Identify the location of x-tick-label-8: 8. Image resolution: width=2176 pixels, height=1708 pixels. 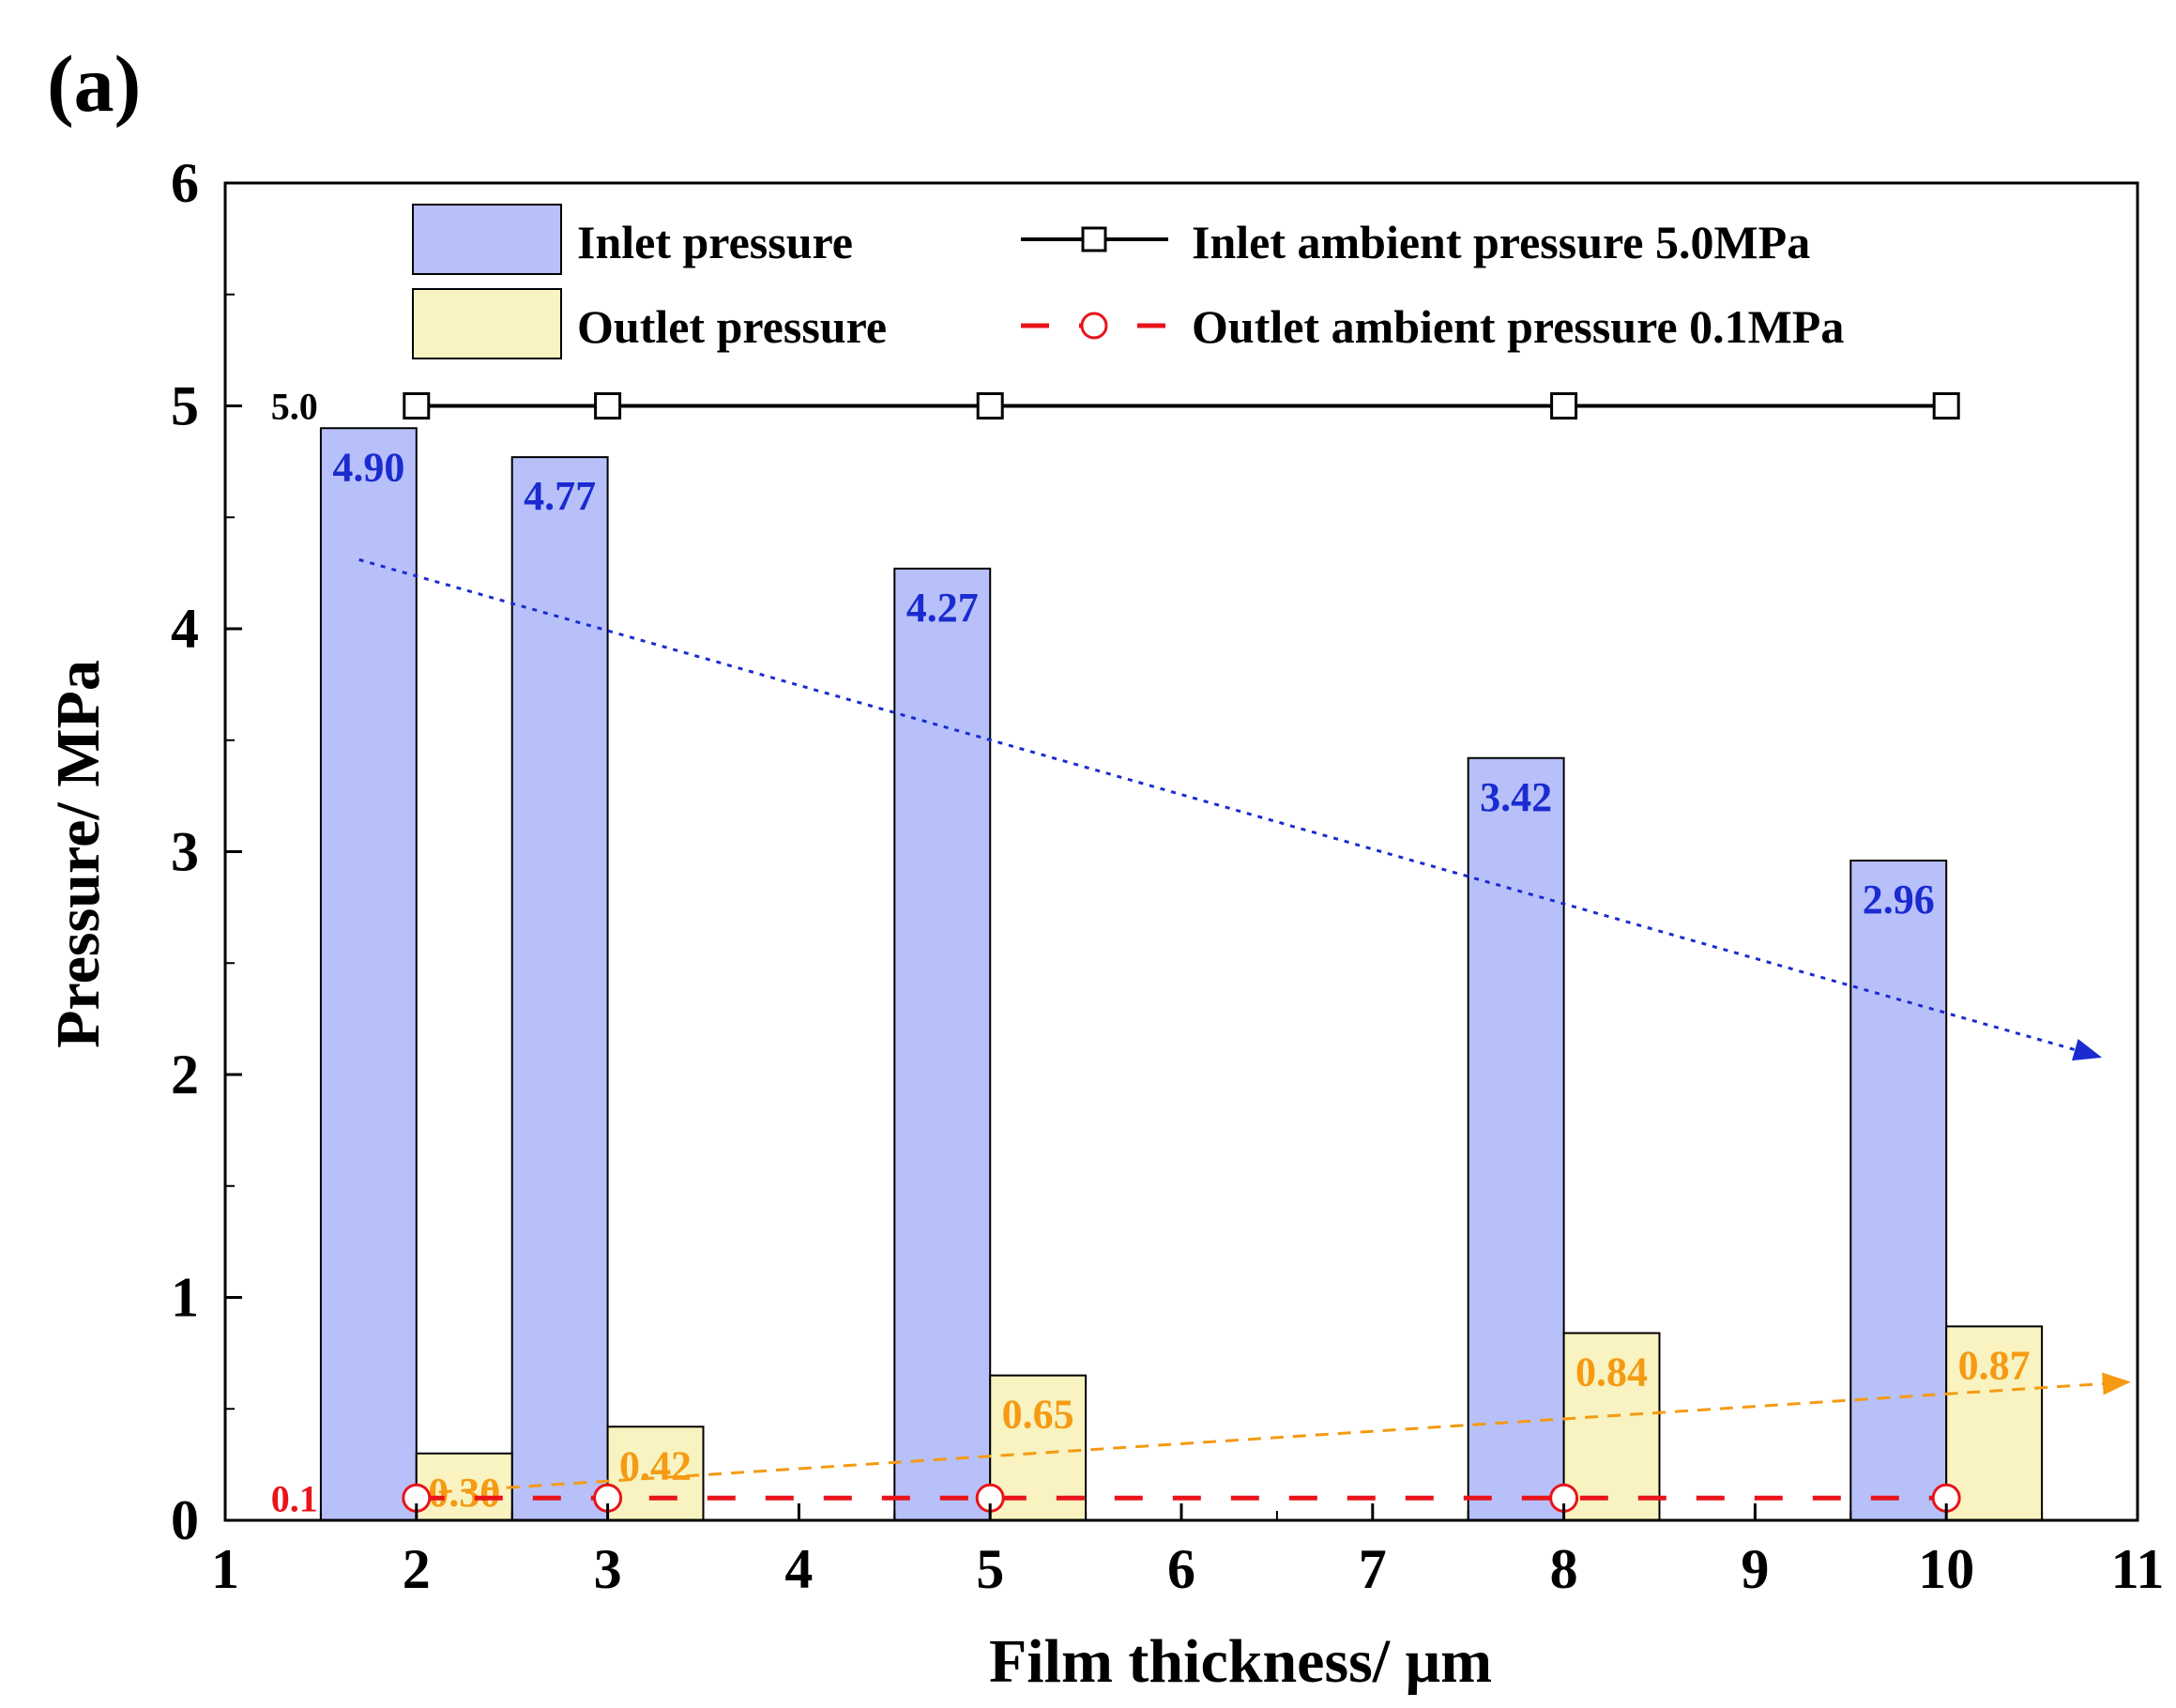
(1564, 1569).